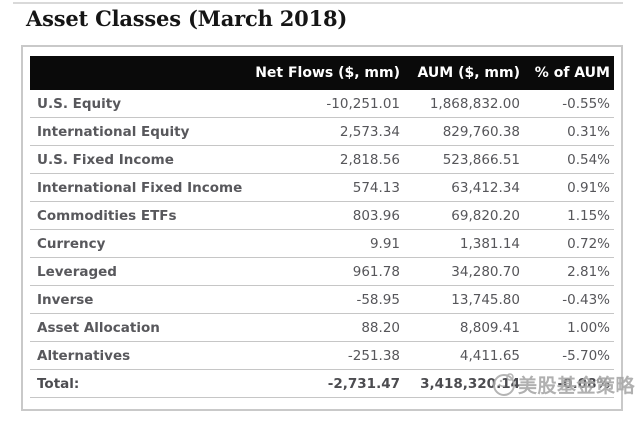  Describe the element at coordinates (464, 243) in the screenshot. I see `aum-value: 1,381.14` at that location.